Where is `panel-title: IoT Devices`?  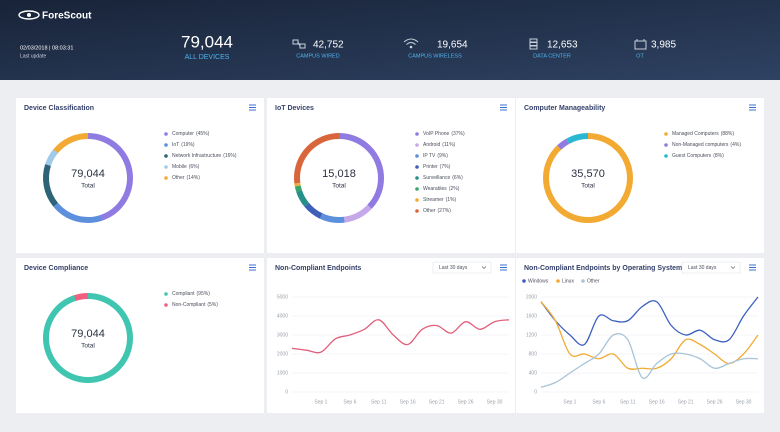
panel-title: IoT Devices is located at coordinates (294, 108).